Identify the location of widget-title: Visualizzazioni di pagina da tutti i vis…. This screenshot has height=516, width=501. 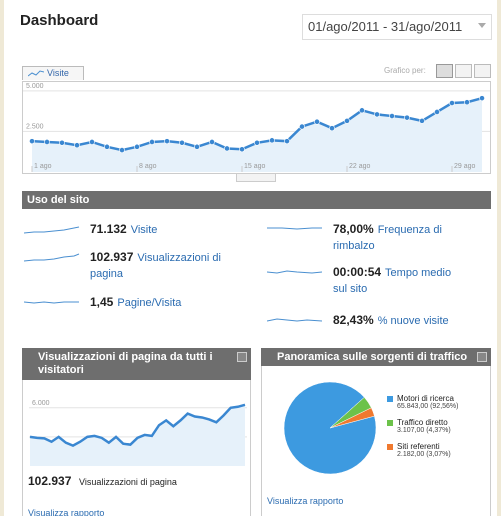
(136, 364).